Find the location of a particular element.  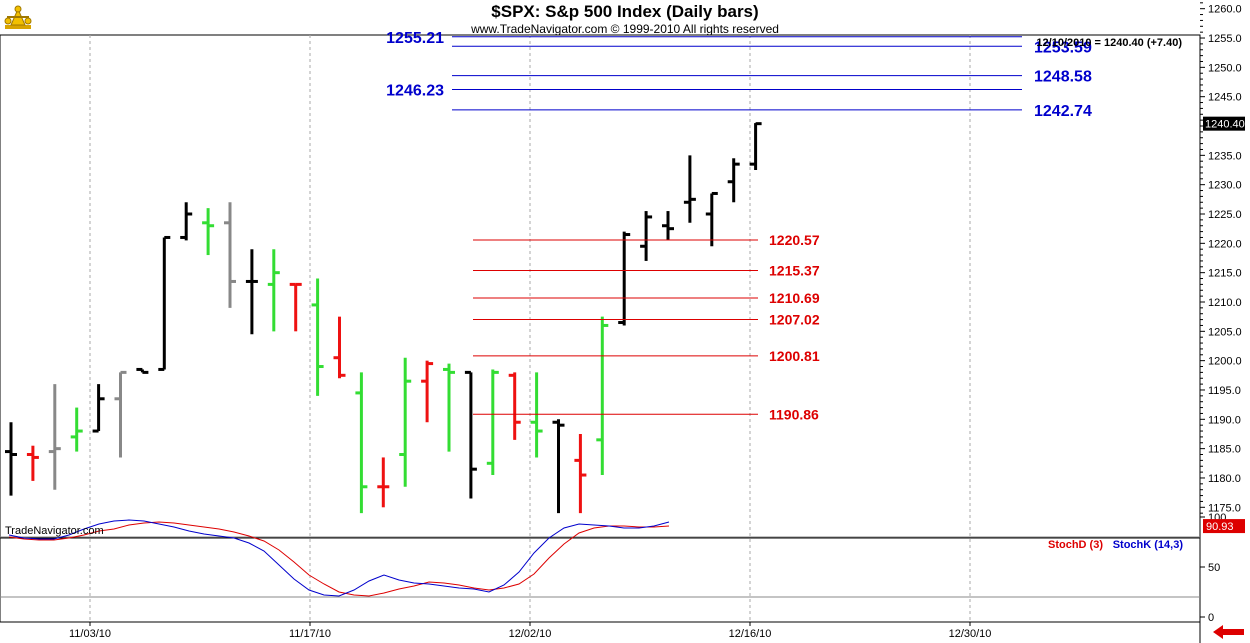

x-tick-label: 11/03/10 is located at coordinates (90, 634).